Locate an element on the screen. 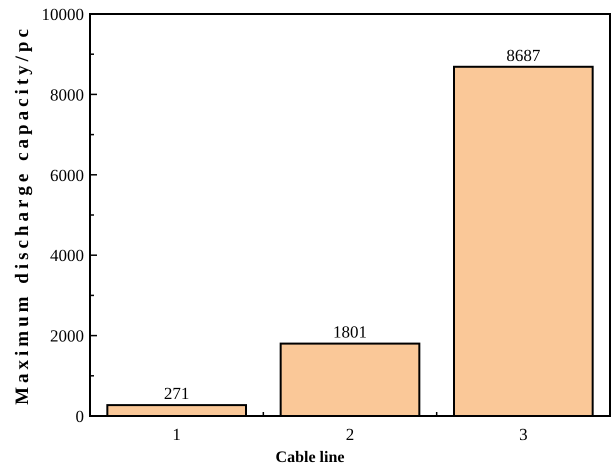  y-tick-label: 4000 is located at coordinates (67, 256).